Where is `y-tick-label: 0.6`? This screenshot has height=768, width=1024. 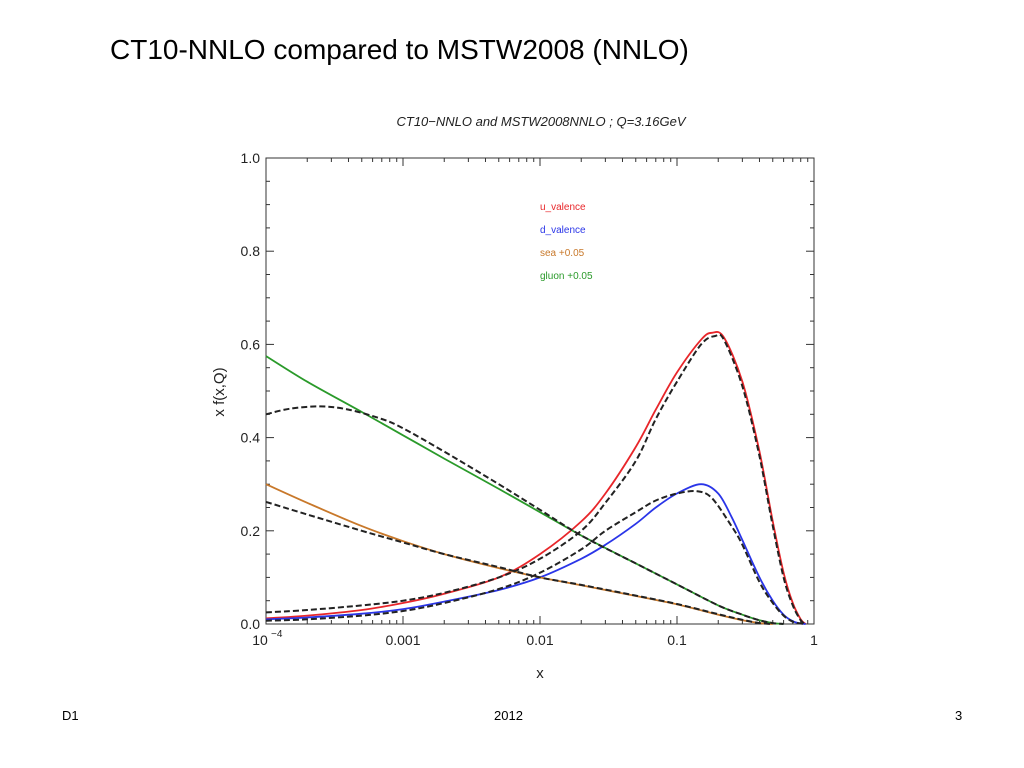
y-tick-label: 0.6 is located at coordinates (251, 344).